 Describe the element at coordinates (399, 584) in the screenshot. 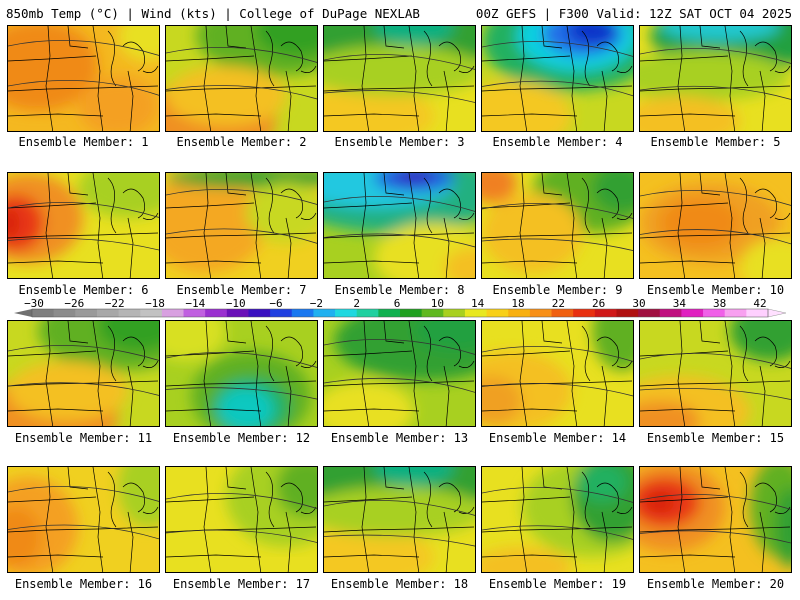

I see `ensemble-member-caption: Ensemble Member: 18` at that location.